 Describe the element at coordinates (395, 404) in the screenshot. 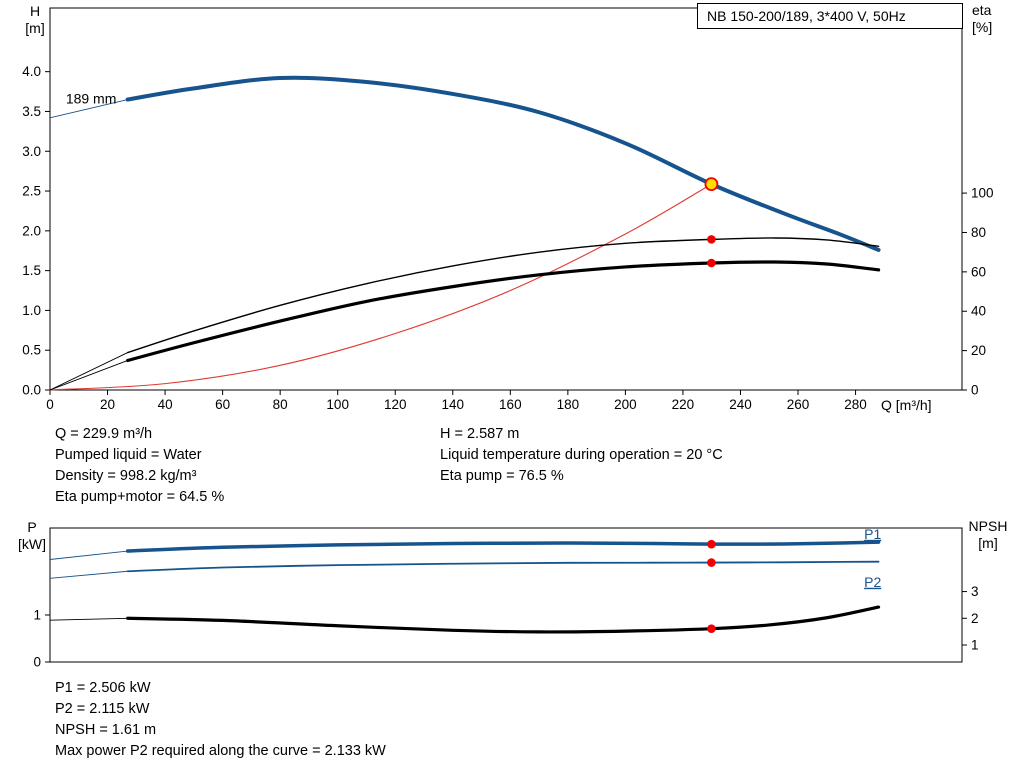

I see `svg-text: 120` at that location.